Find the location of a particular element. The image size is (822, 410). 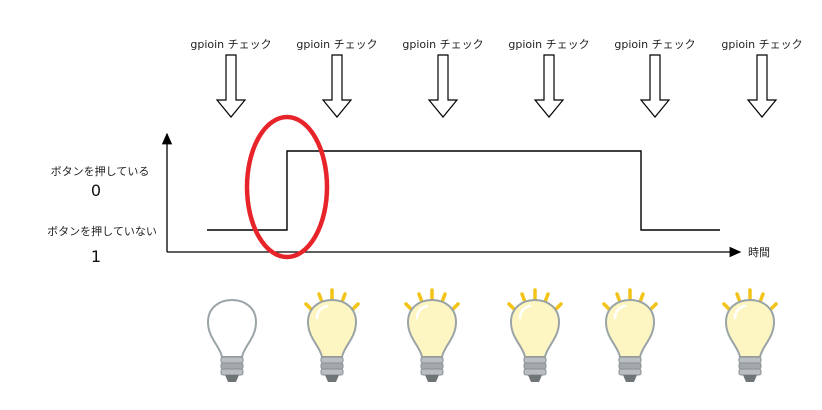

lightbulb-off-icon is located at coordinates (232, 340).